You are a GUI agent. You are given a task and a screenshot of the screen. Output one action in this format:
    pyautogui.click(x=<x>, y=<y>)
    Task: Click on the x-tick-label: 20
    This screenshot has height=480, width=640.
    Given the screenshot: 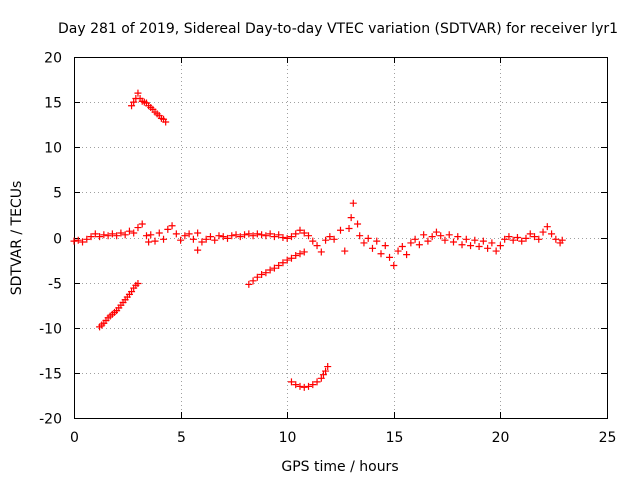 What is the action you would take?
    pyautogui.click(x=501, y=438)
    